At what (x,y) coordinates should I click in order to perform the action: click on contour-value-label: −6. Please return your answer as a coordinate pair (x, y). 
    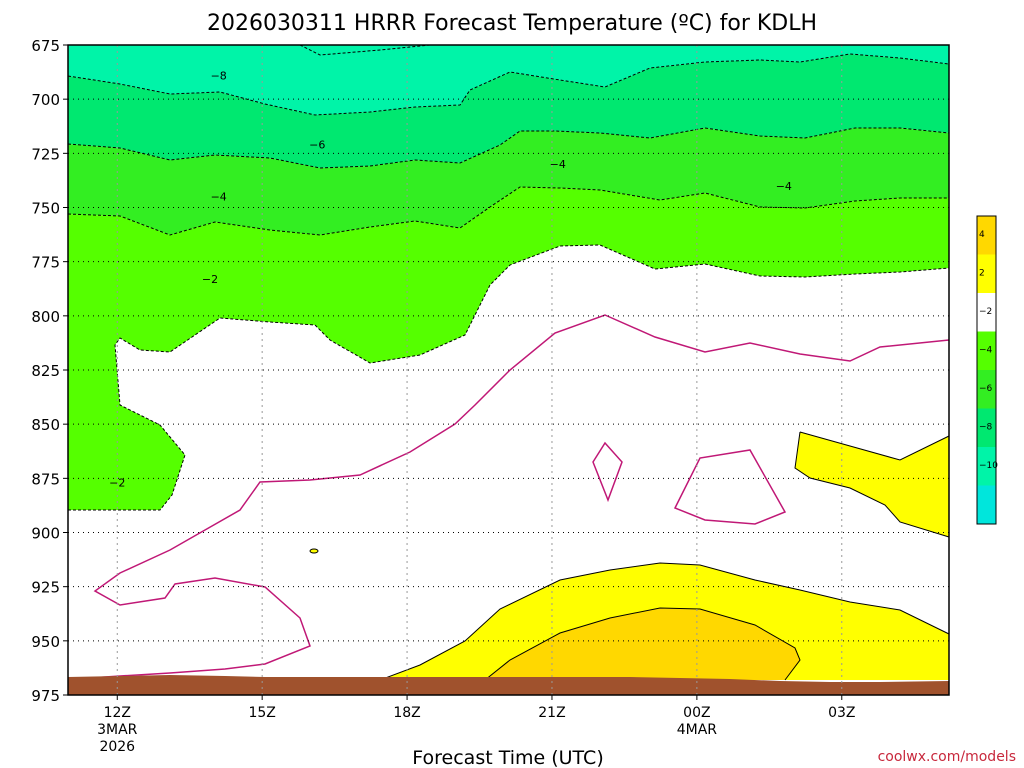
    Looking at the image, I should click on (317, 145).